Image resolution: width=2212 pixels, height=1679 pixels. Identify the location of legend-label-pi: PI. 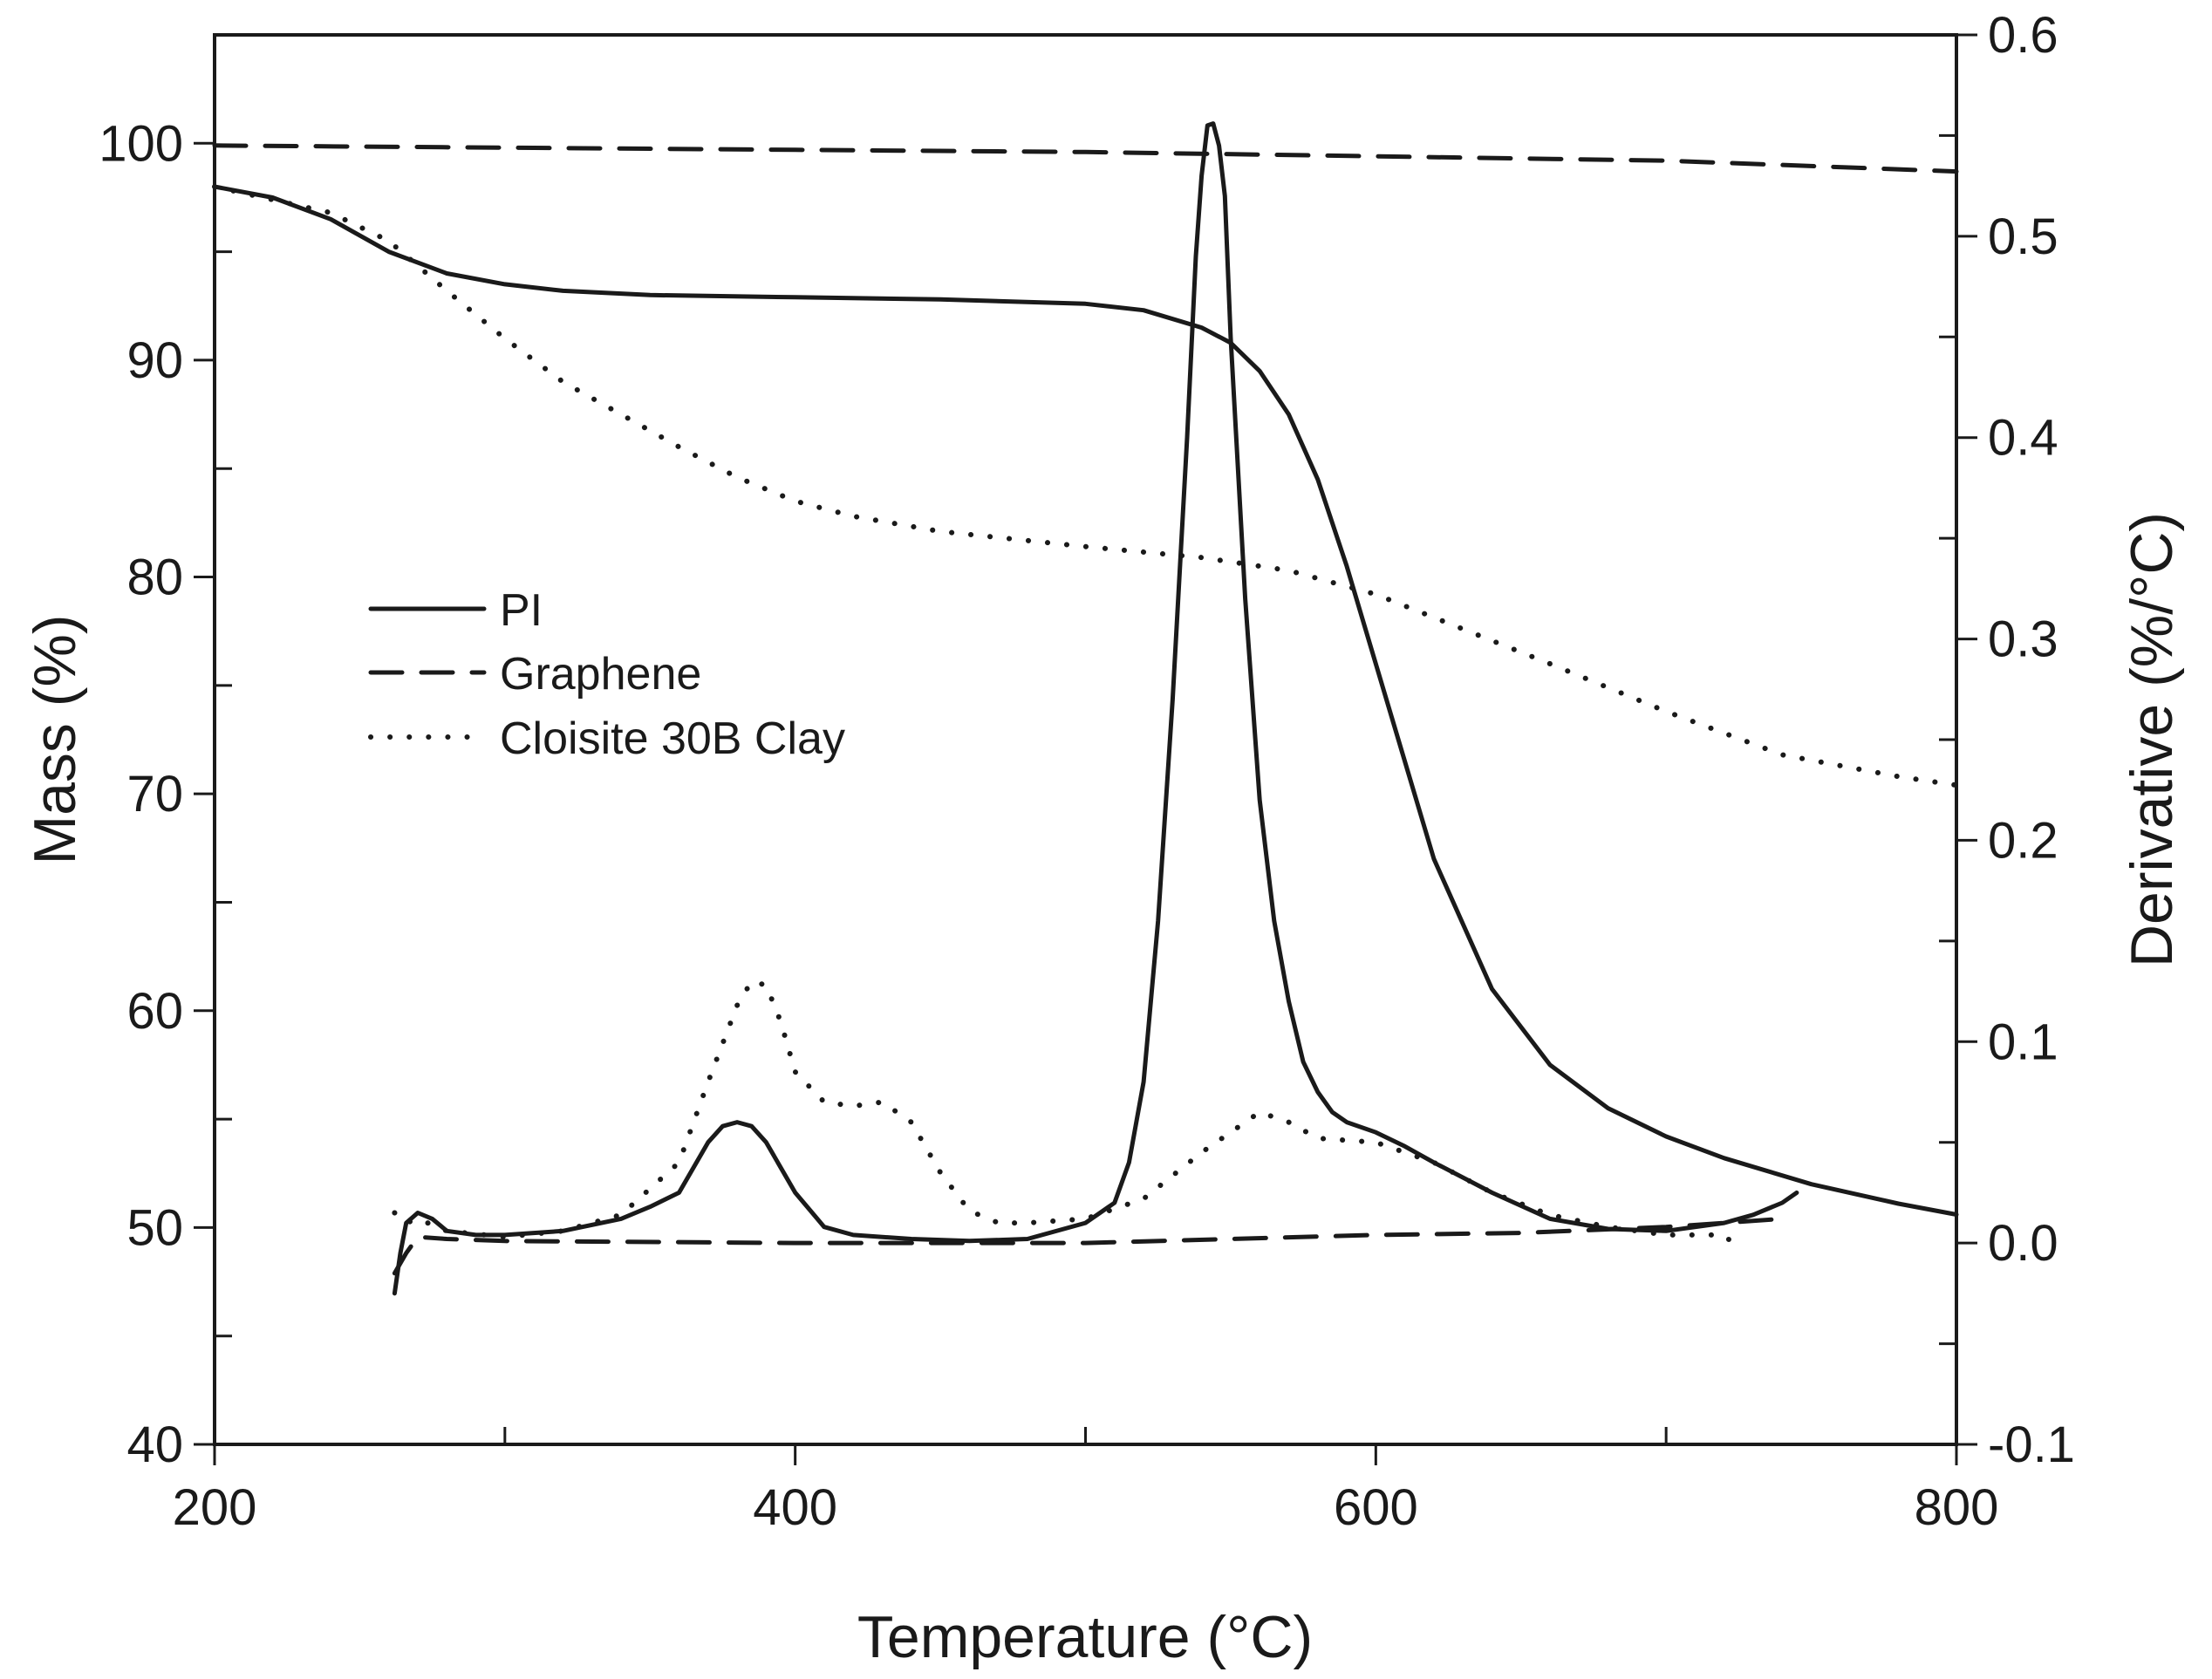
(521, 610).